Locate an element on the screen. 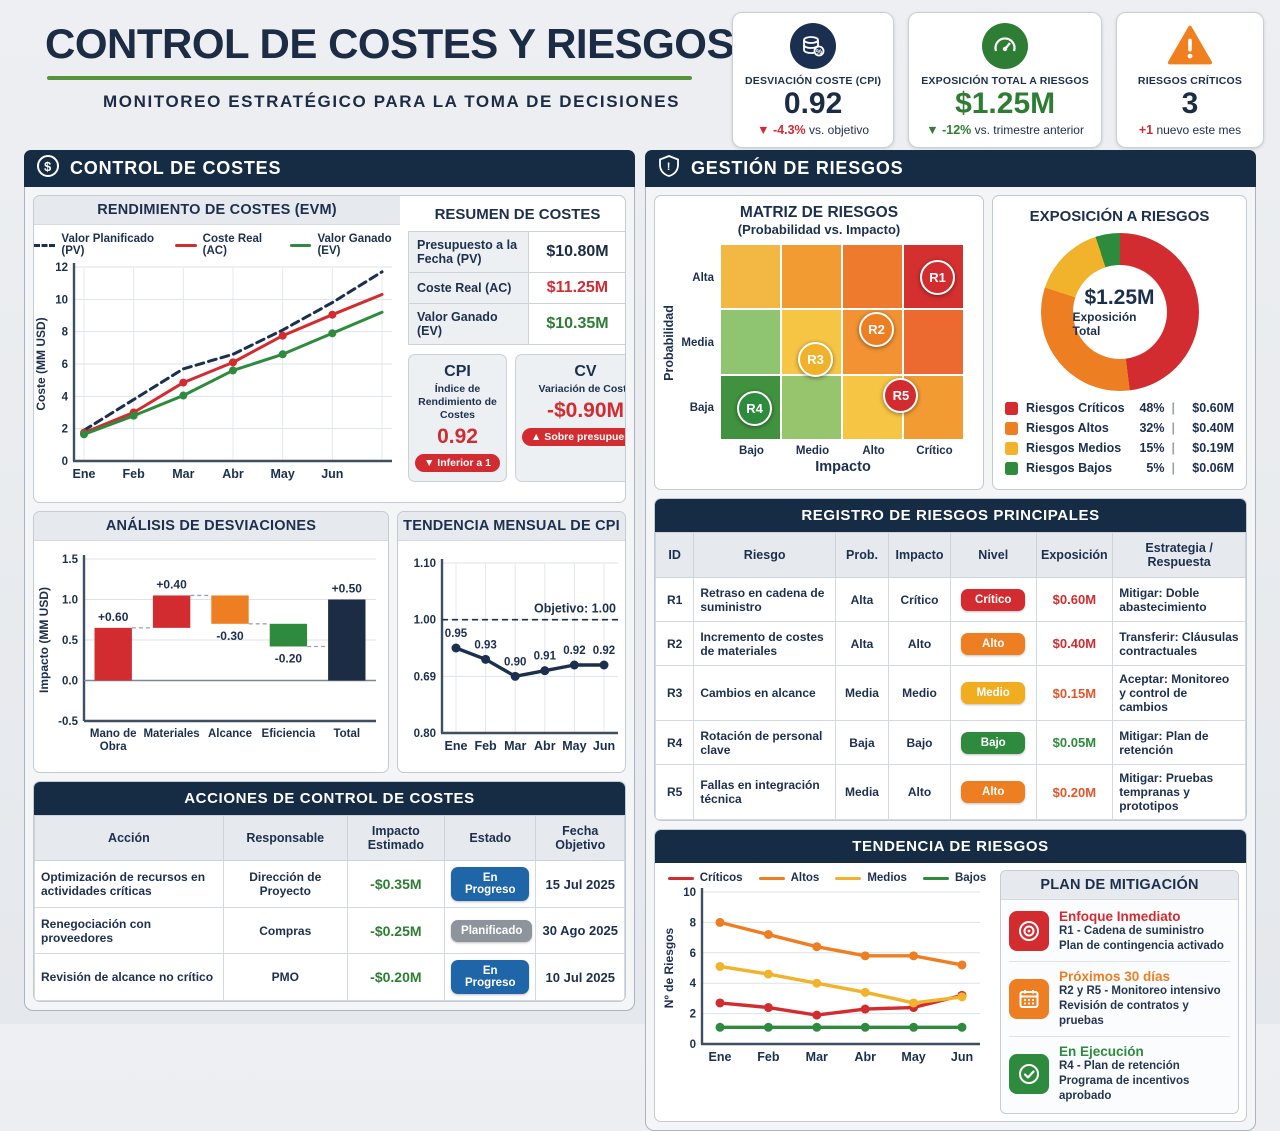 This screenshot has width=1280, height=1131. cpi-card-desc: Índice de Rendimiento de Costes is located at coordinates (457, 402).